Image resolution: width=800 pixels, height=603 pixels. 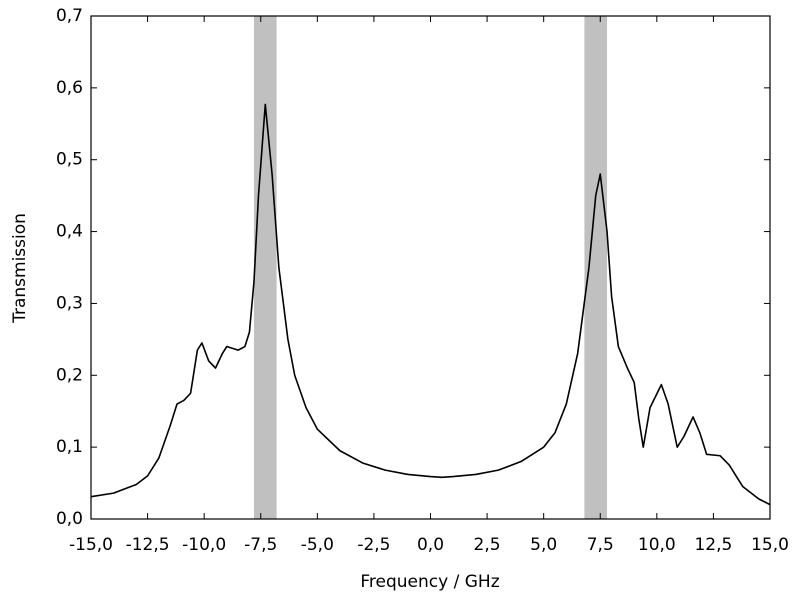 What do you see at coordinates (373, 545) in the screenshot?
I see `x-tick-label: -2,5` at bounding box center [373, 545].